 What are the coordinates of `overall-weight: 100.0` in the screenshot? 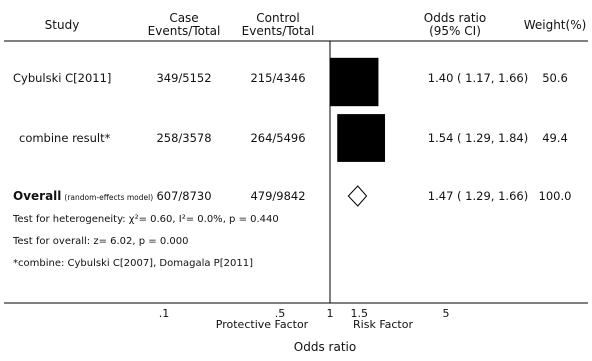 It's located at (555, 196).